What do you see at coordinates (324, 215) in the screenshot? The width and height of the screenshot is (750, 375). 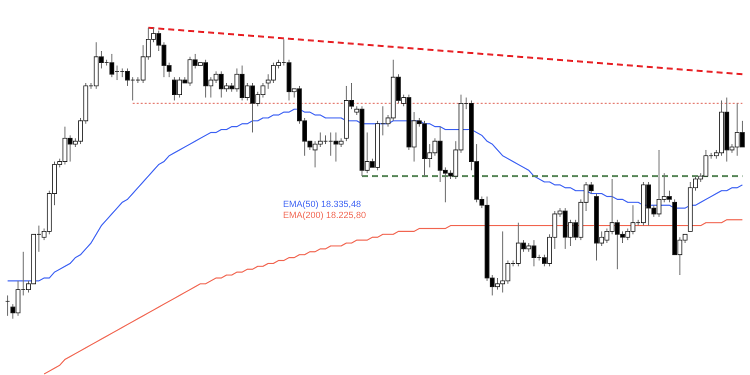 I see `text: EMA(200) 18.225,80` at bounding box center [324, 215].